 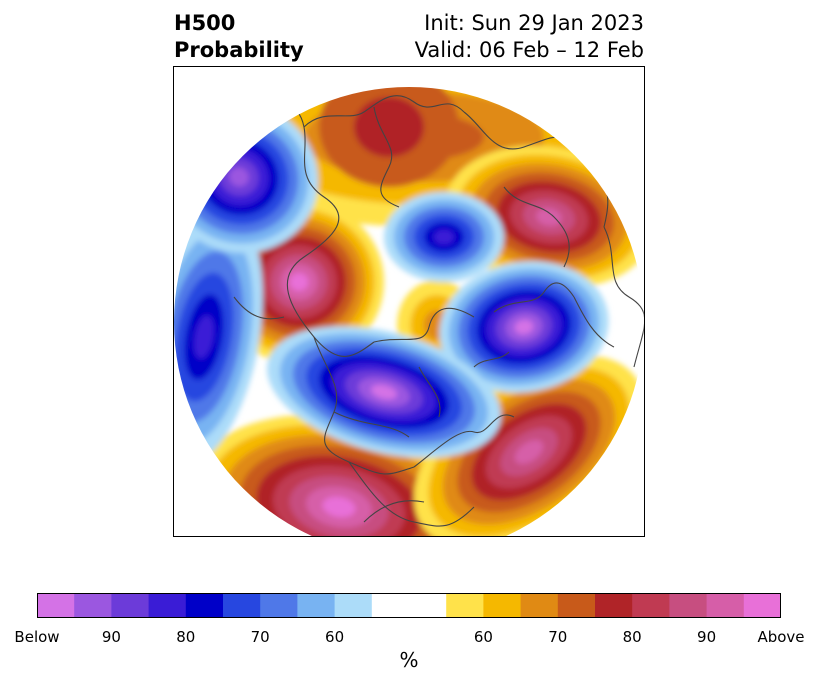 What do you see at coordinates (524, 327) in the screenshot?
I see `below-anomaly-east` at bounding box center [524, 327].